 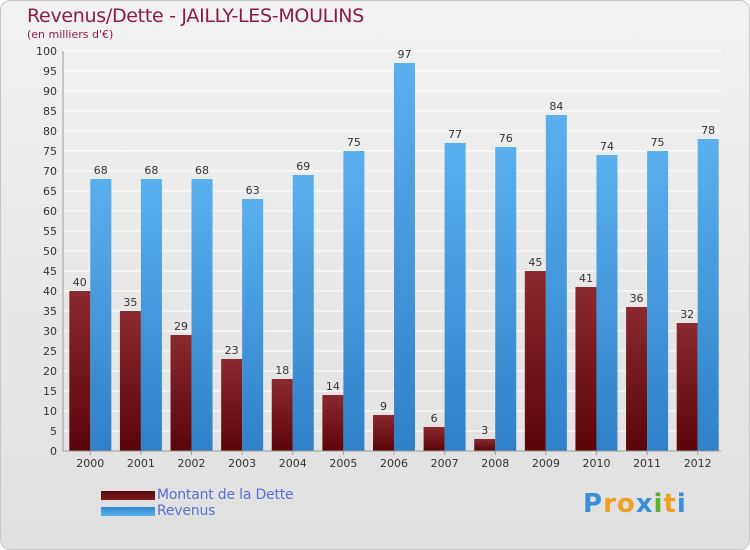 I want to click on y-tick-label: 35, so click(x=50, y=311).